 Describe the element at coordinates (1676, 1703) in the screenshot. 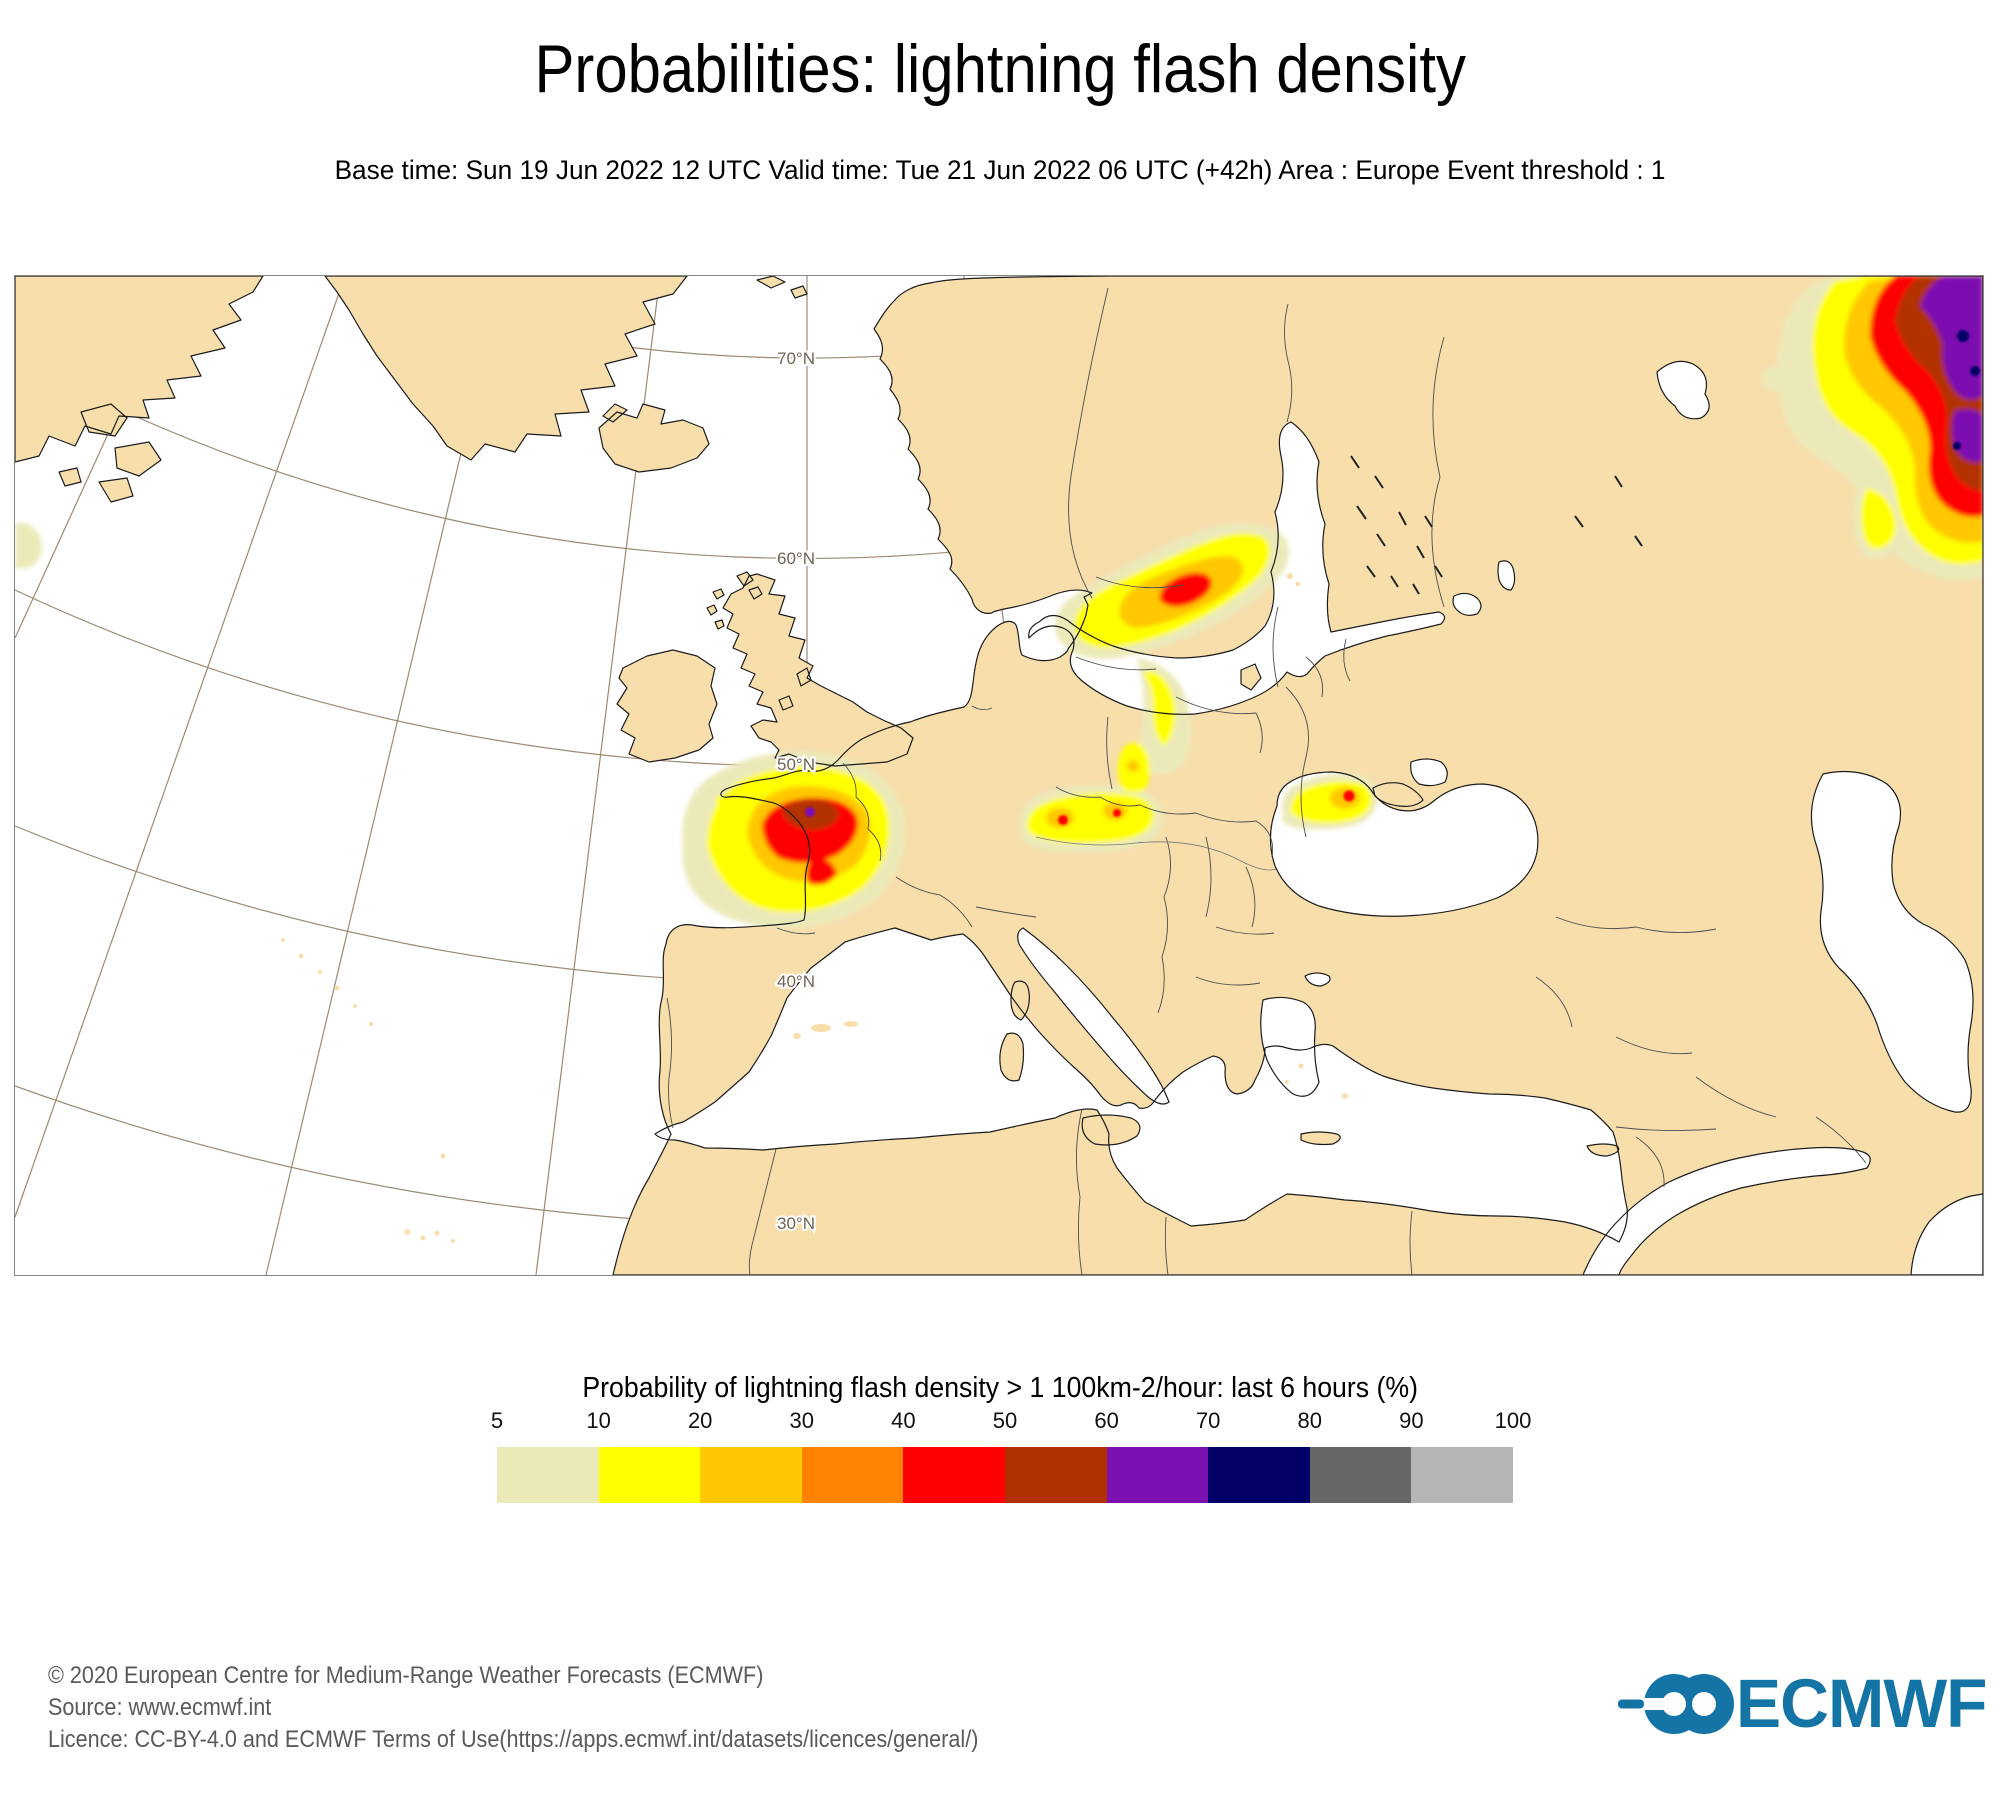

I see `ecmwf-logo-mark` at that location.